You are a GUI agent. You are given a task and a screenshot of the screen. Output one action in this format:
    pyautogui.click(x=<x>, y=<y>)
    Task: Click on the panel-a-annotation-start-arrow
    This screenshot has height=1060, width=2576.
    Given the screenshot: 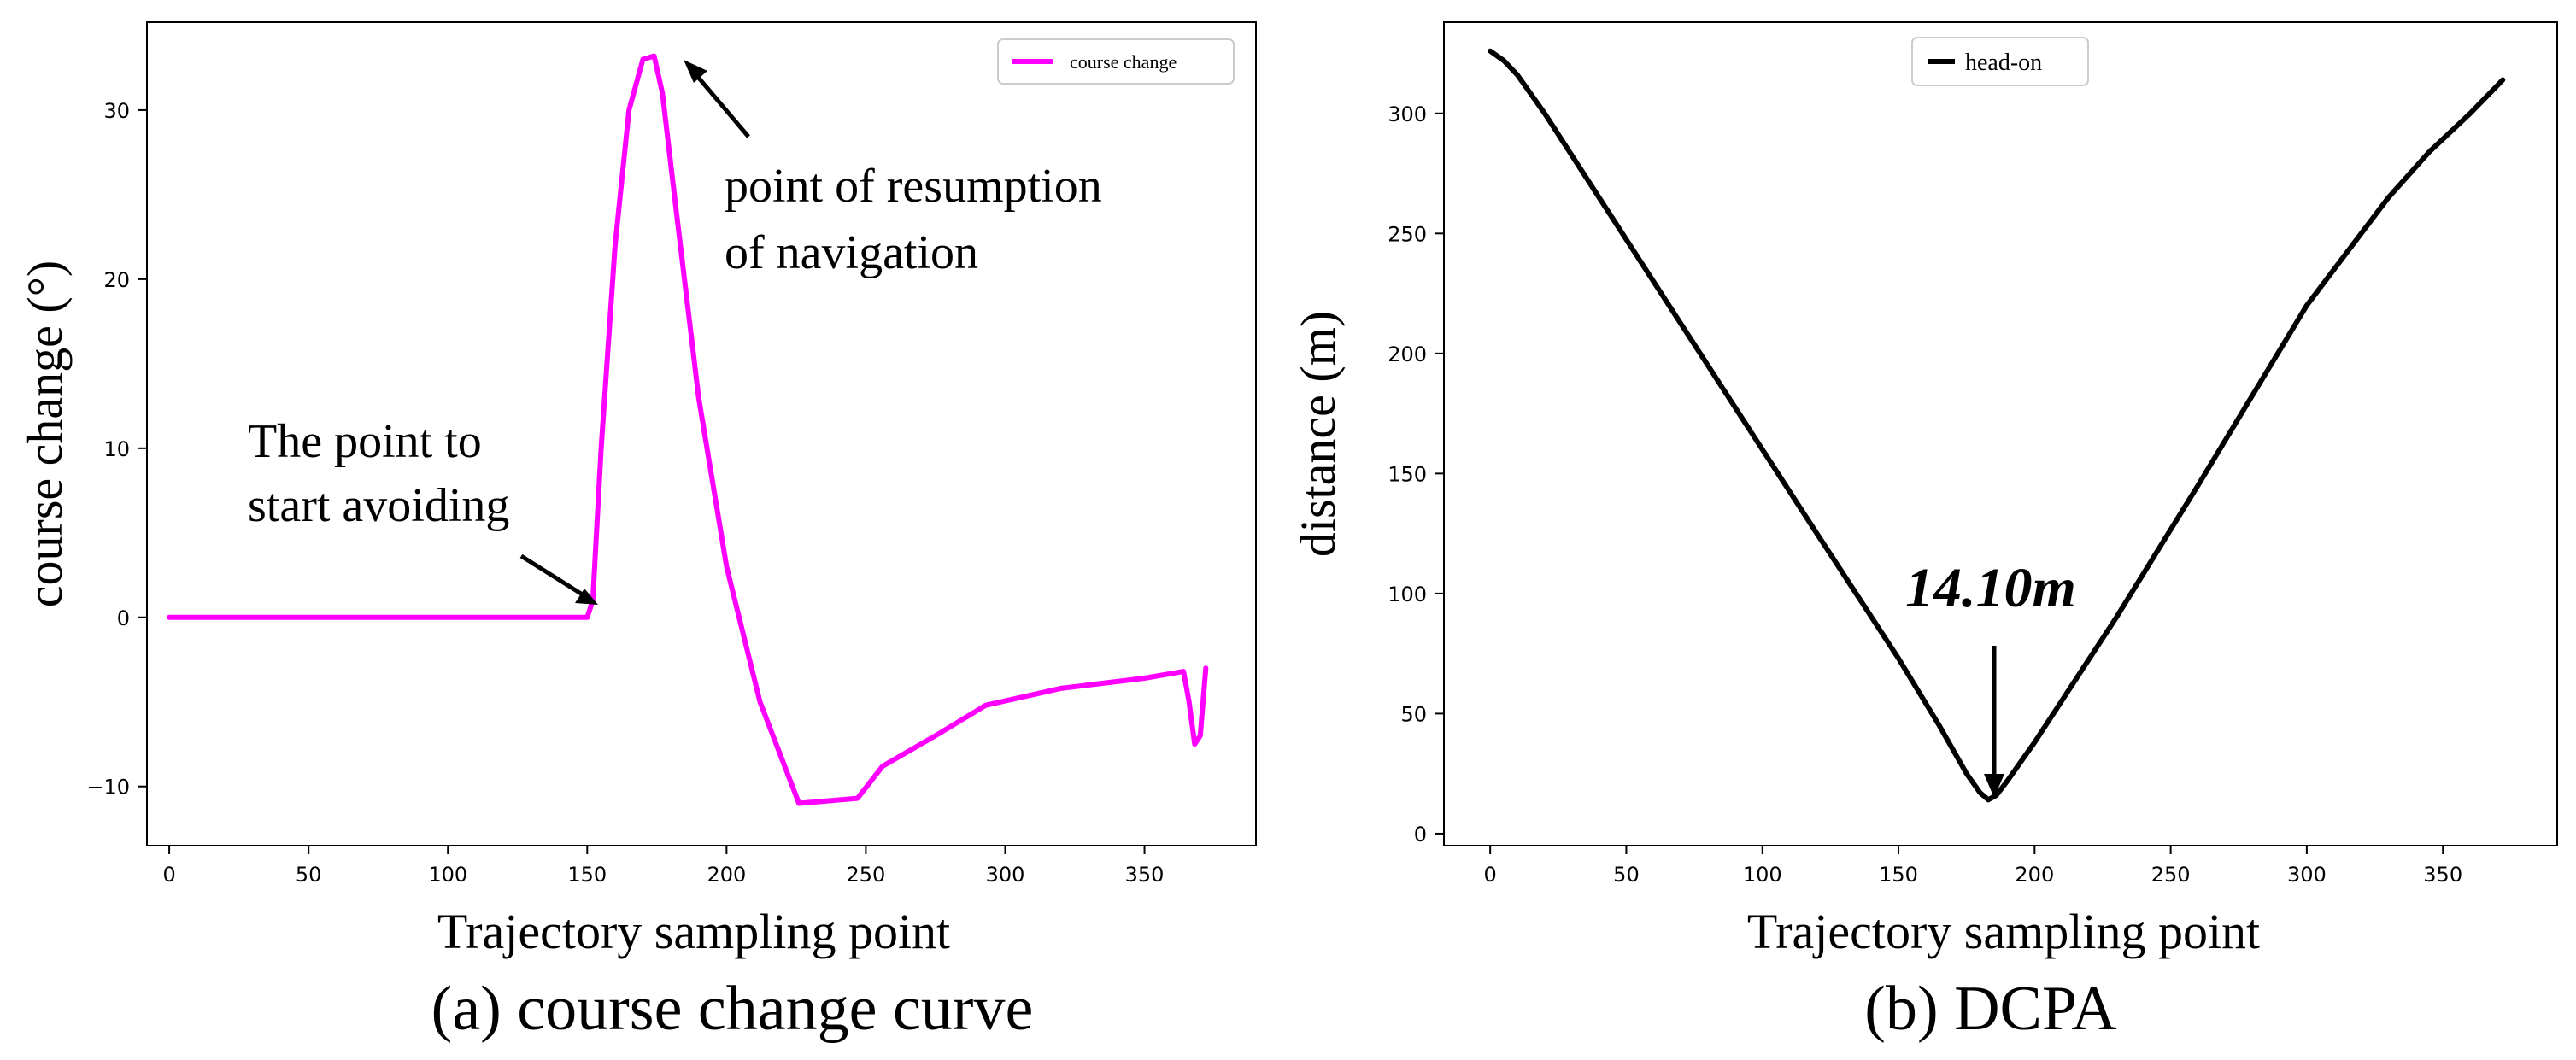 What is the action you would take?
    pyautogui.click(x=554, y=576)
    